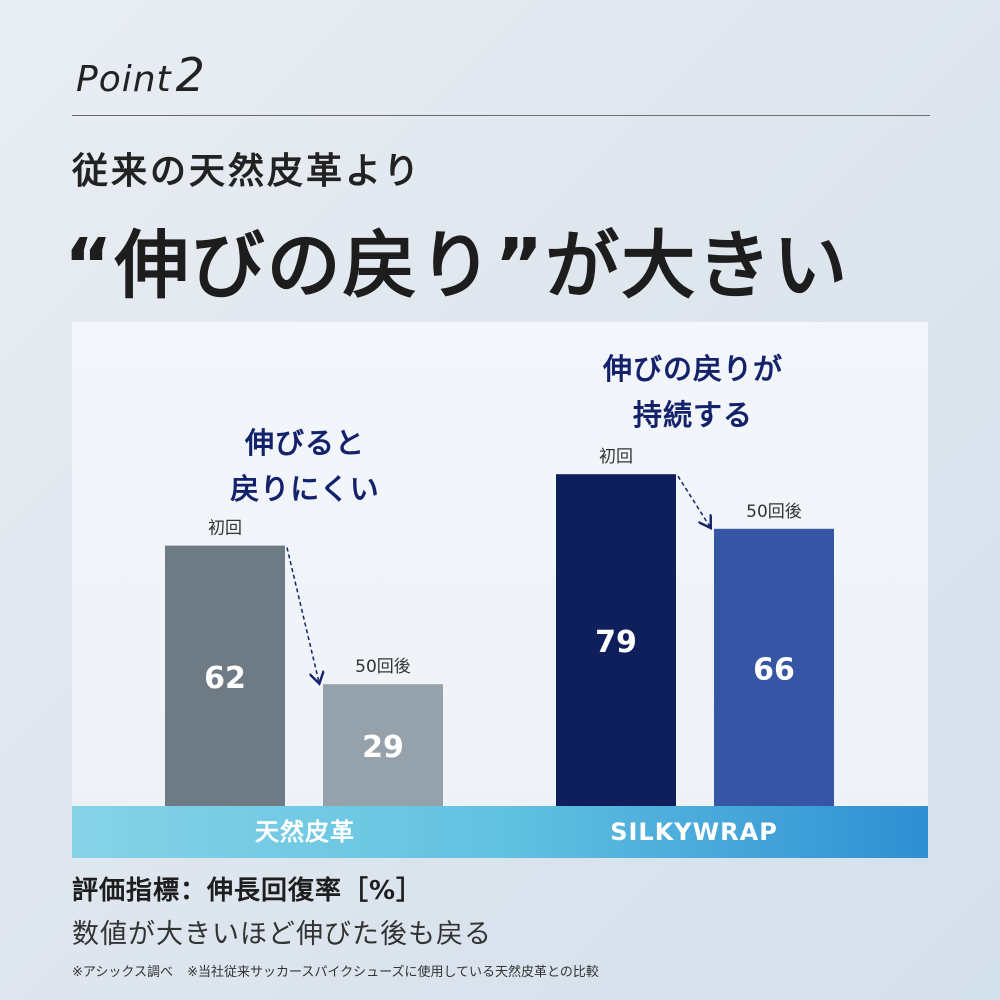 The width and height of the screenshot is (1000, 1000). I want to click on bar-value-leather-first: 62, so click(225, 678).